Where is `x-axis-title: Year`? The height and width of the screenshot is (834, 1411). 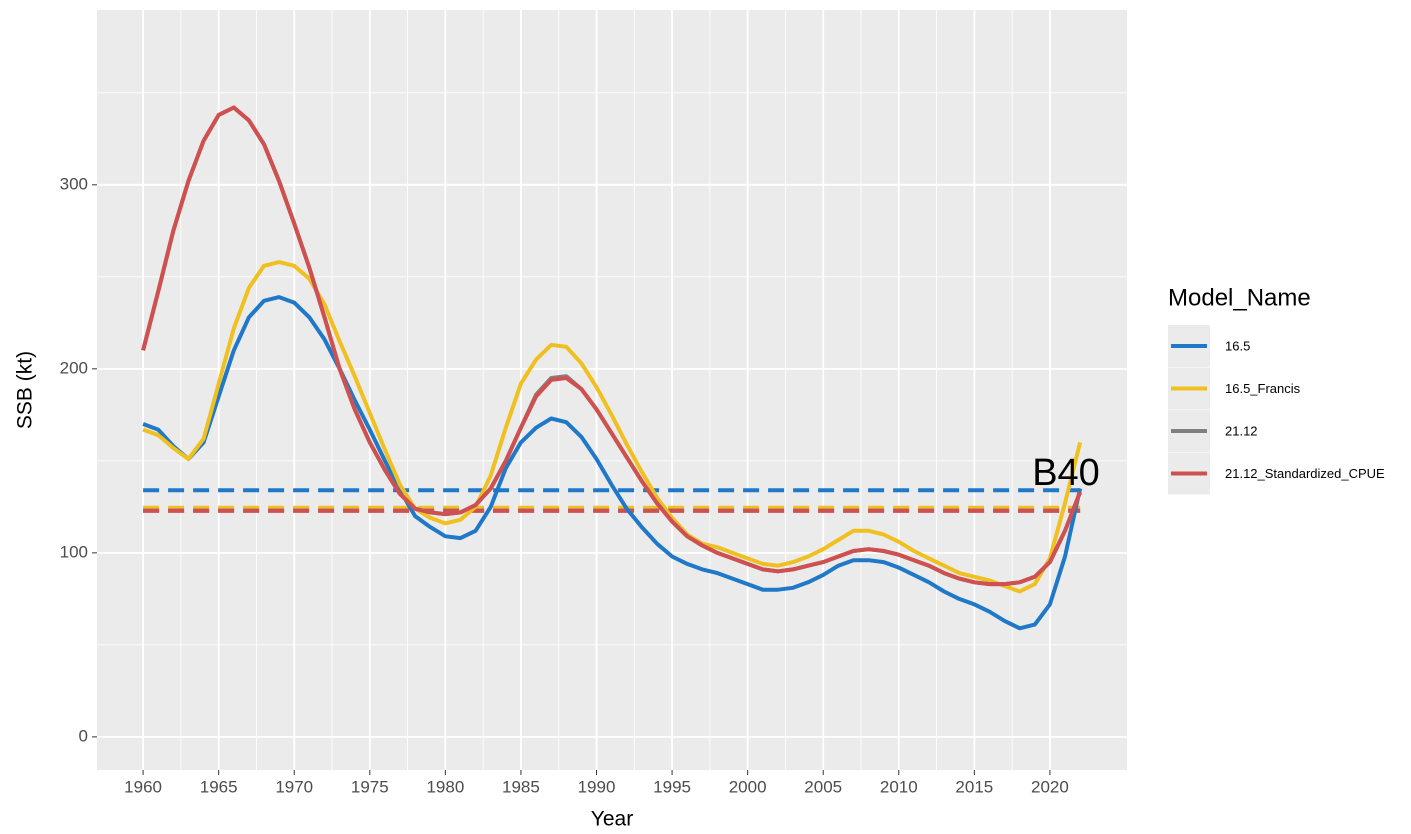 x-axis-title: Year is located at coordinates (612, 819).